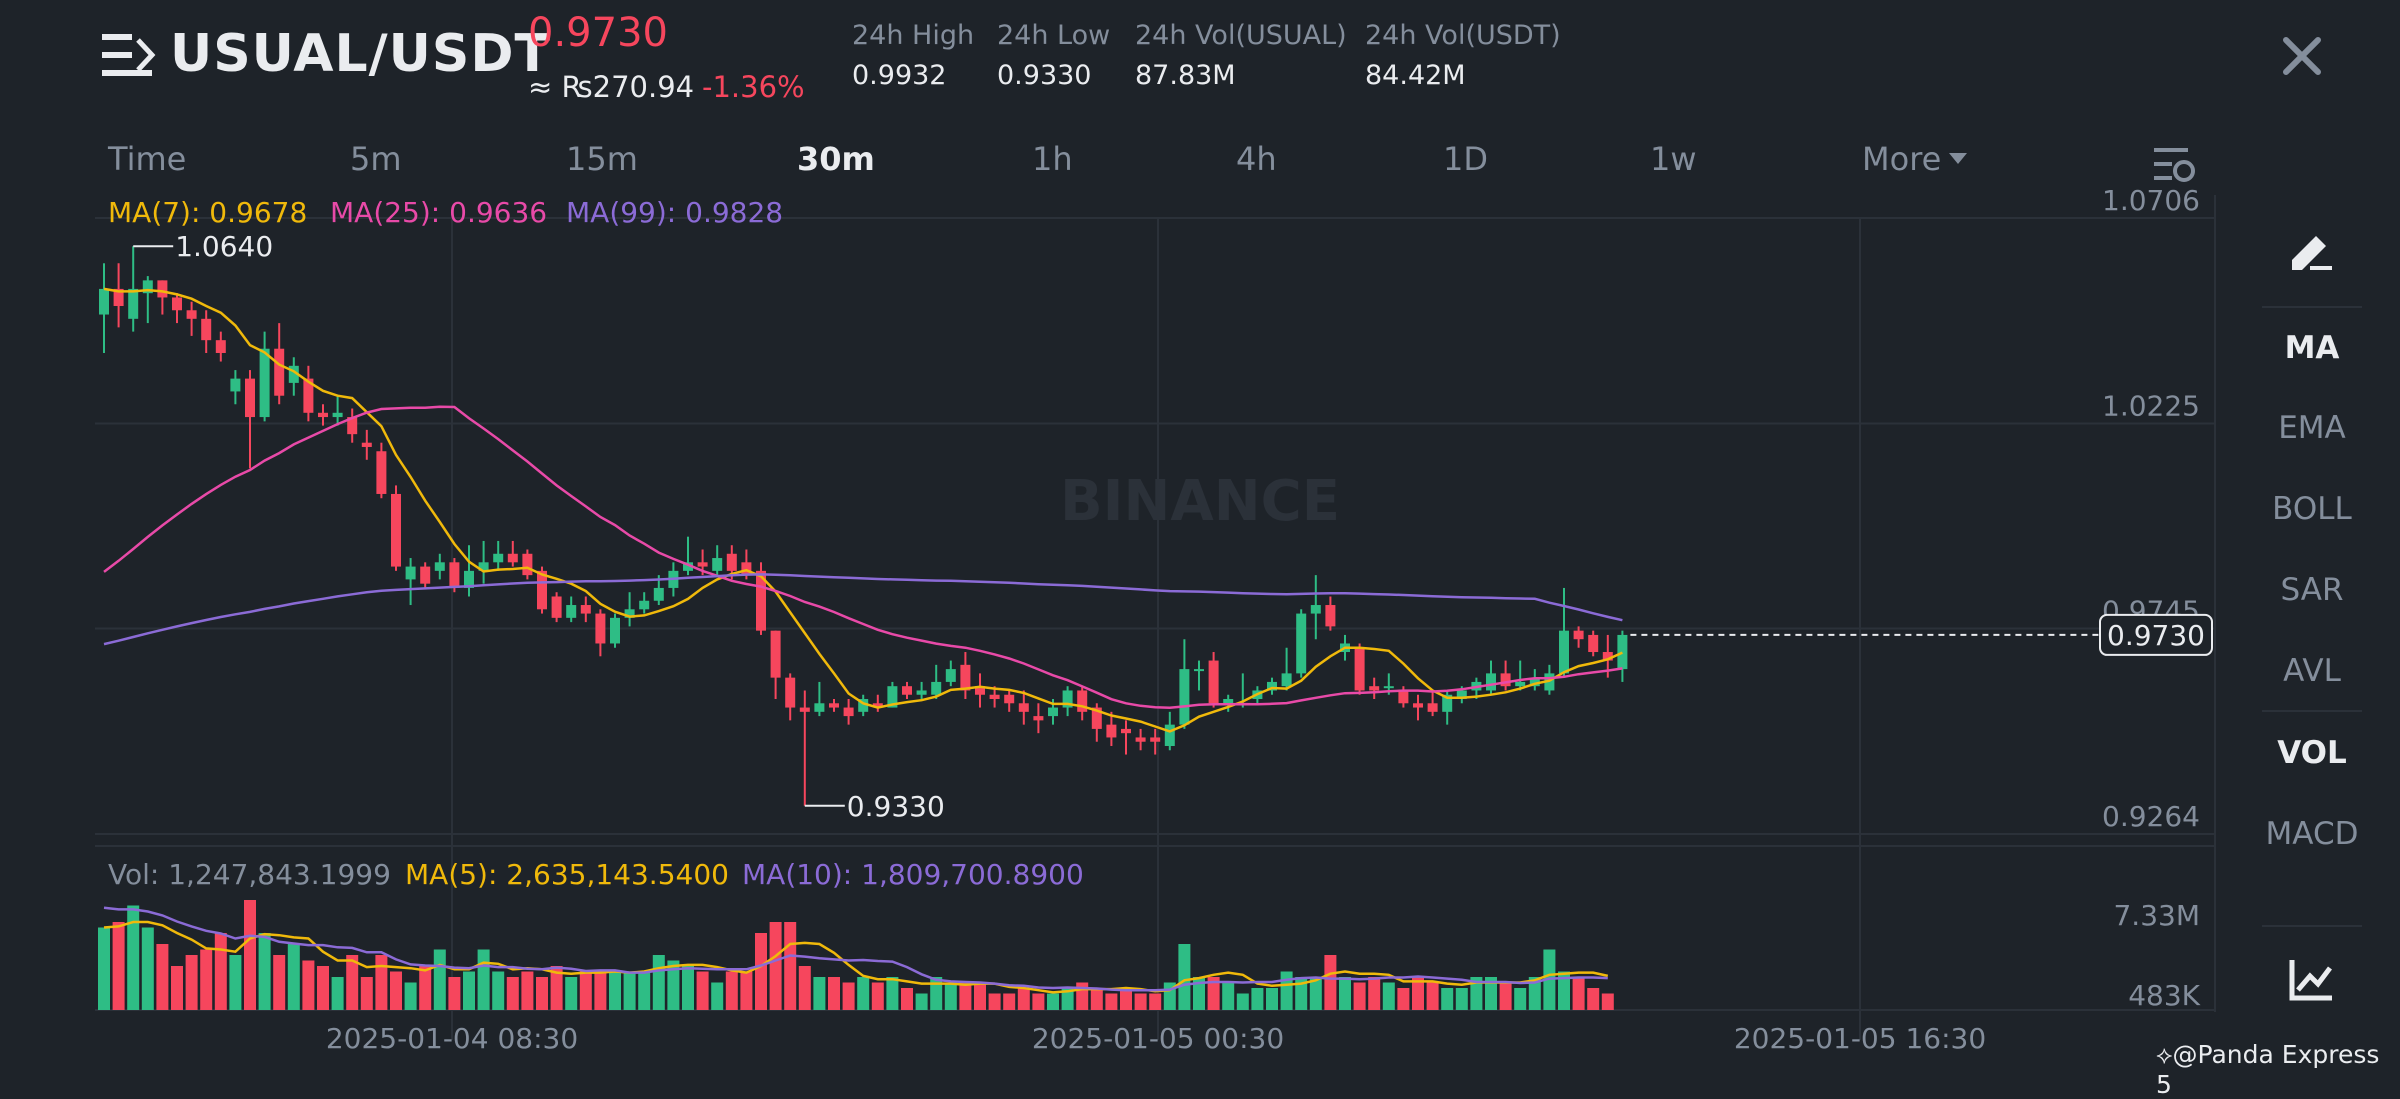 This screenshot has width=2400, height=1099. Describe the element at coordinates (2312, 428) in the screenshot. I see `toolbar-ema: EMA` at that location.